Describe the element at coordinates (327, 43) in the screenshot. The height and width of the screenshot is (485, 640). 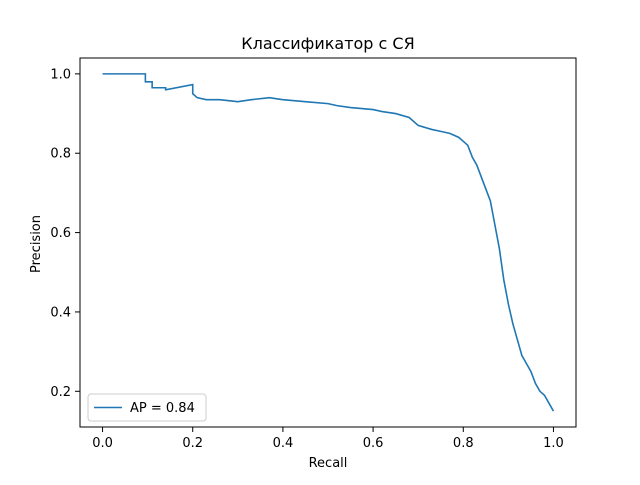
I see `chart-title: Классификатор с СЯ` at that location.